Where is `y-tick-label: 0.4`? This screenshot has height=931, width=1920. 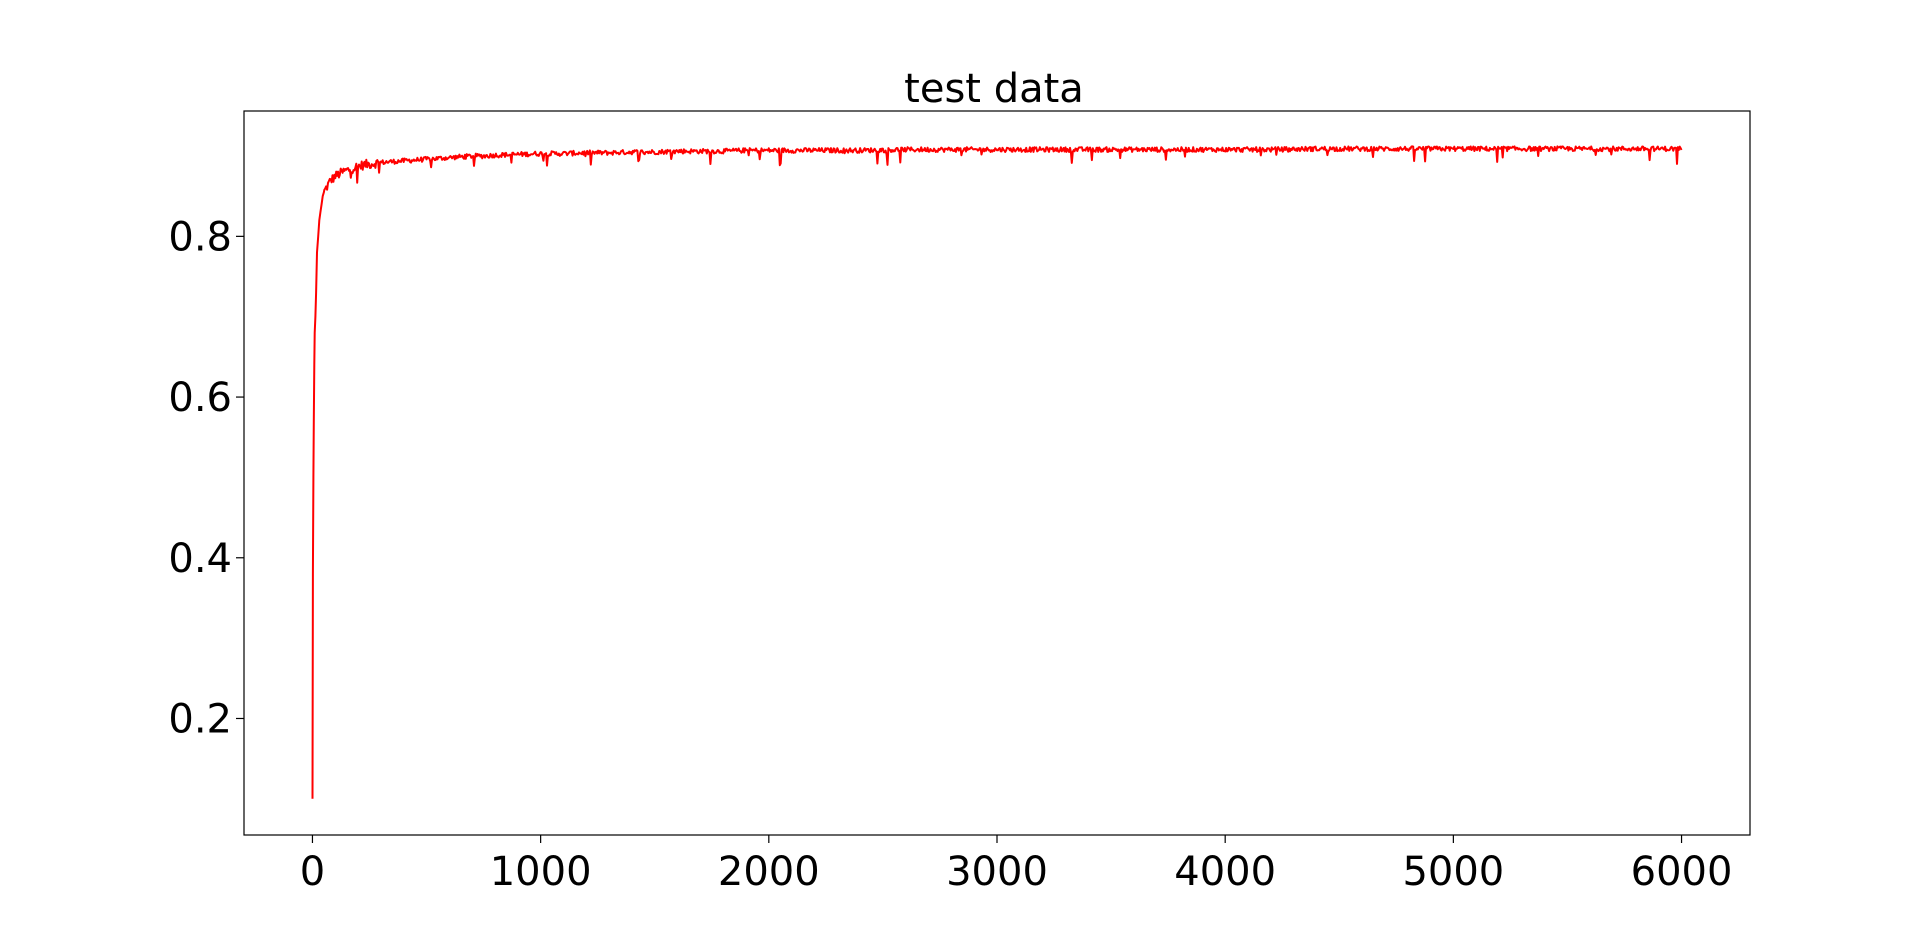
y-tick-label: 0.4 is located at coordinates (200, 559).